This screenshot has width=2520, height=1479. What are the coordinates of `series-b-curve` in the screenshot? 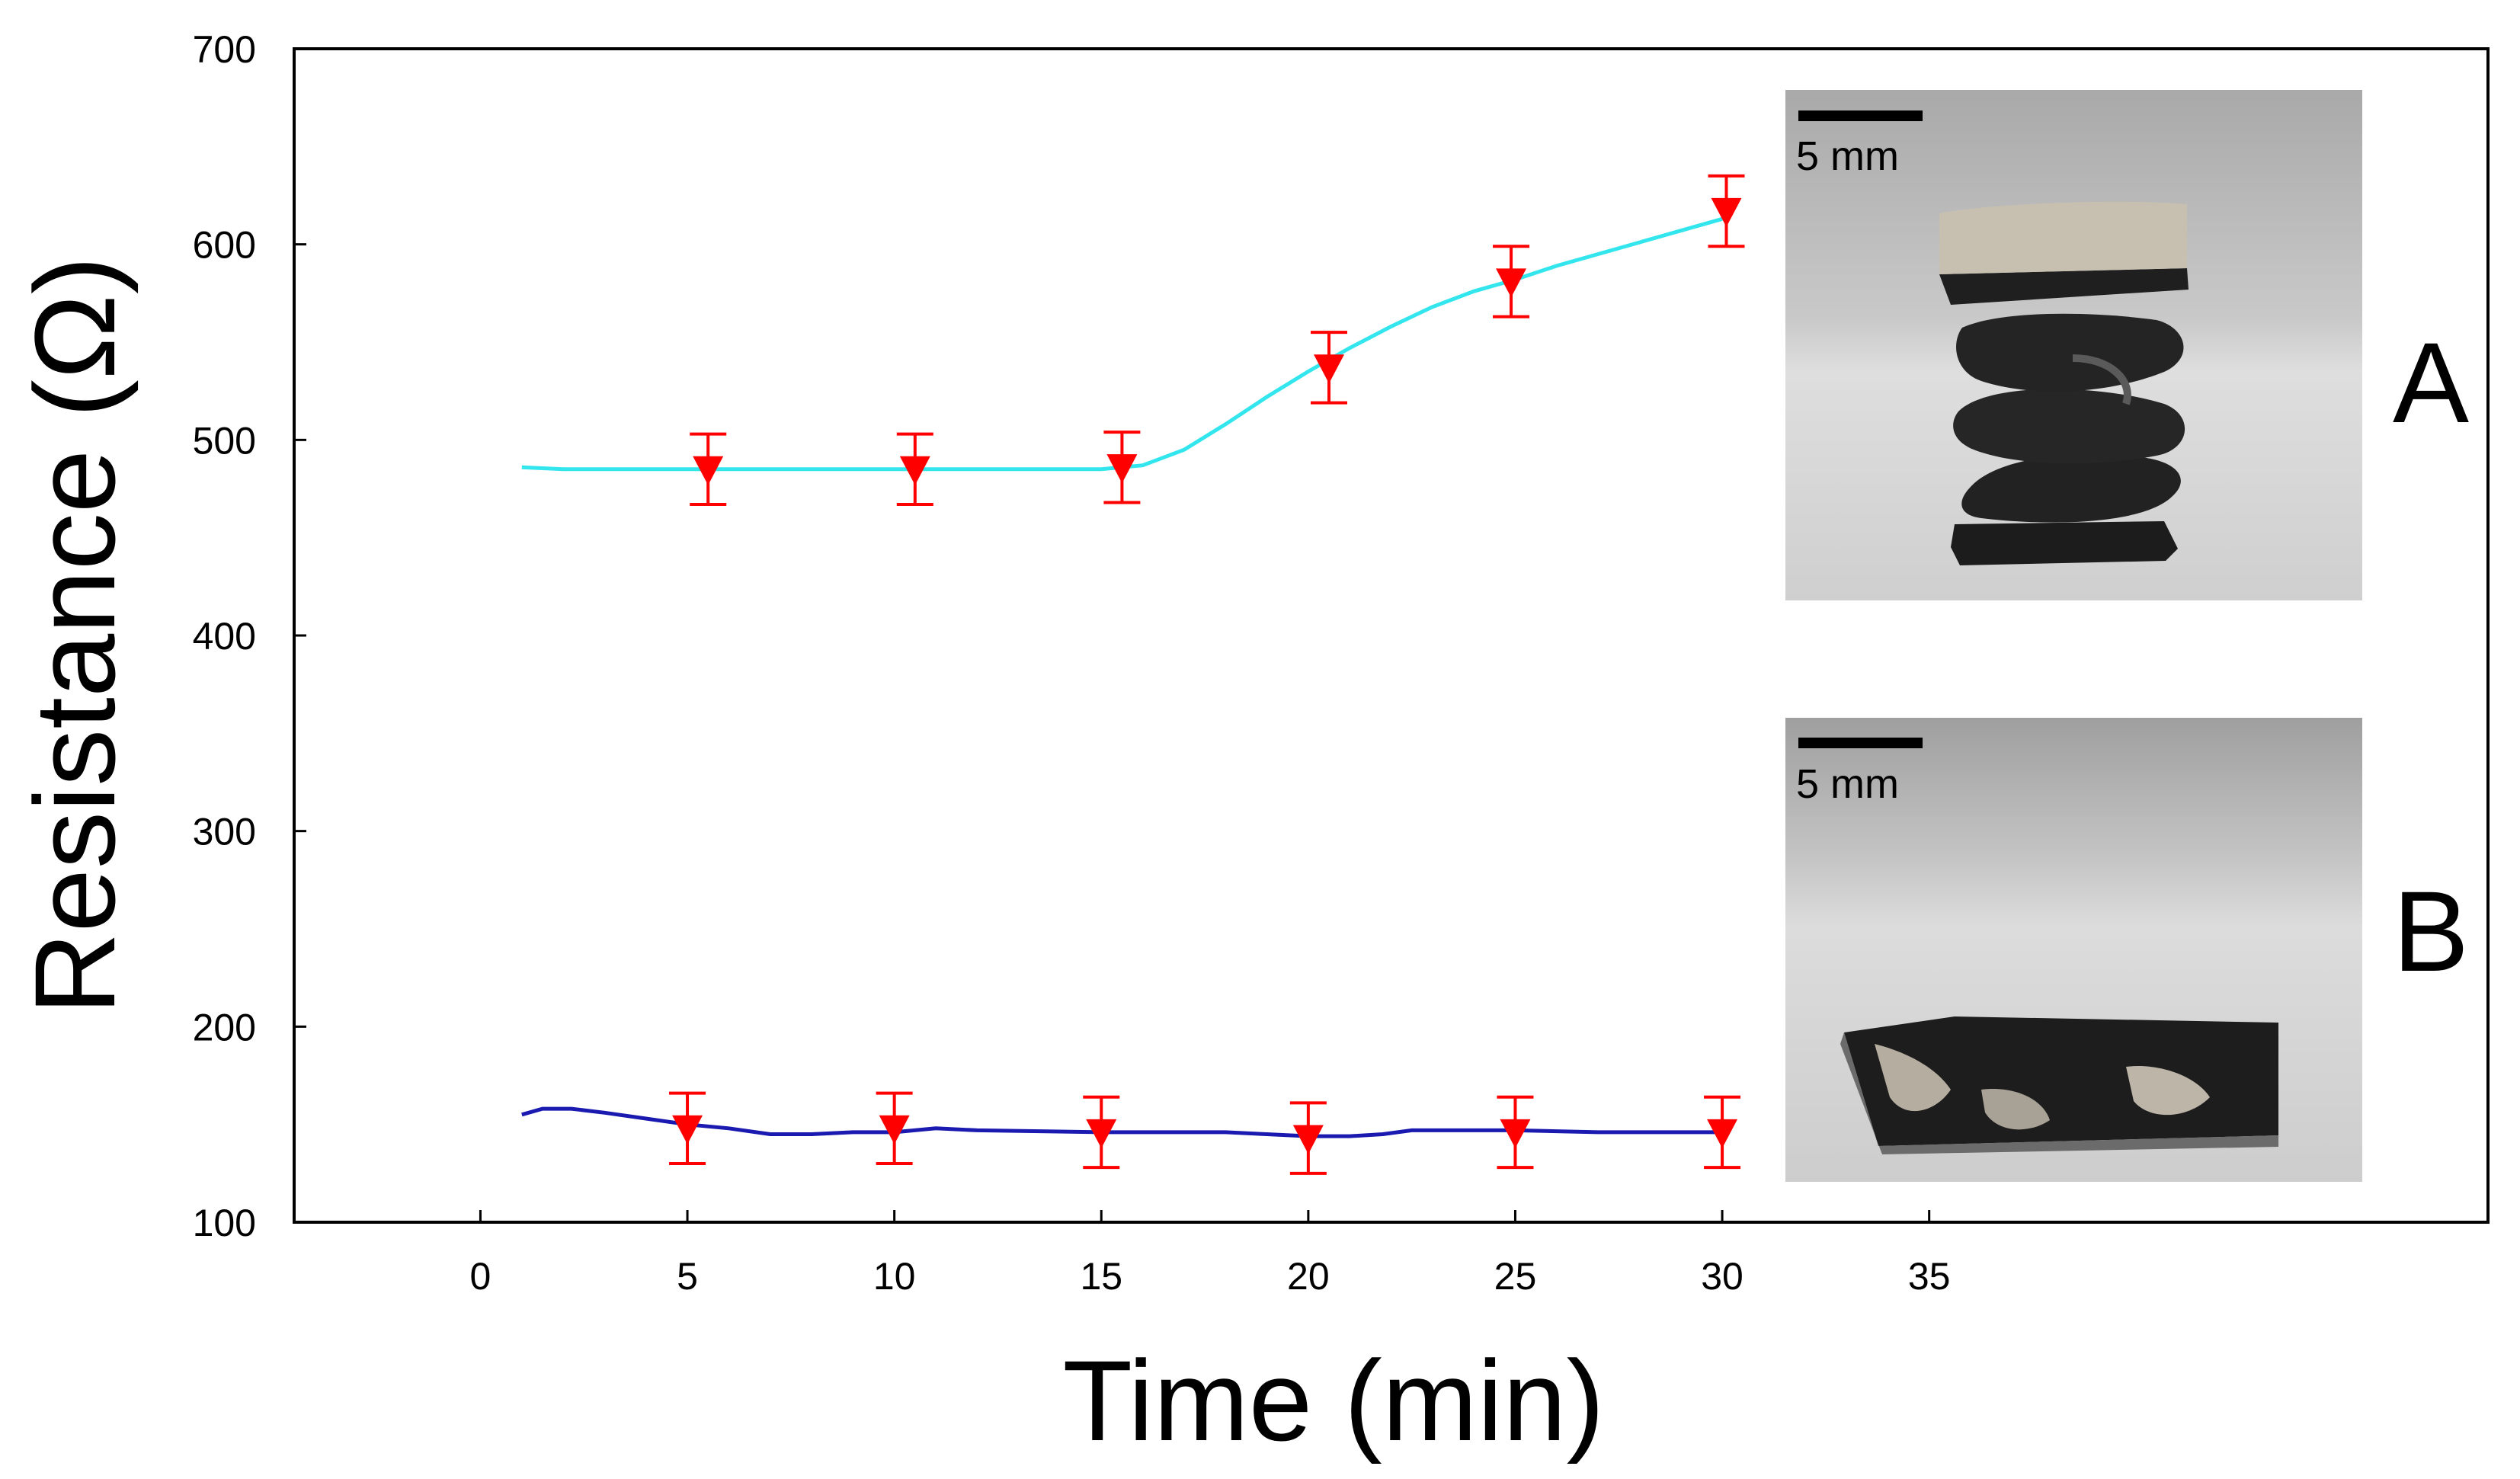 It's located at (1122, 1122).